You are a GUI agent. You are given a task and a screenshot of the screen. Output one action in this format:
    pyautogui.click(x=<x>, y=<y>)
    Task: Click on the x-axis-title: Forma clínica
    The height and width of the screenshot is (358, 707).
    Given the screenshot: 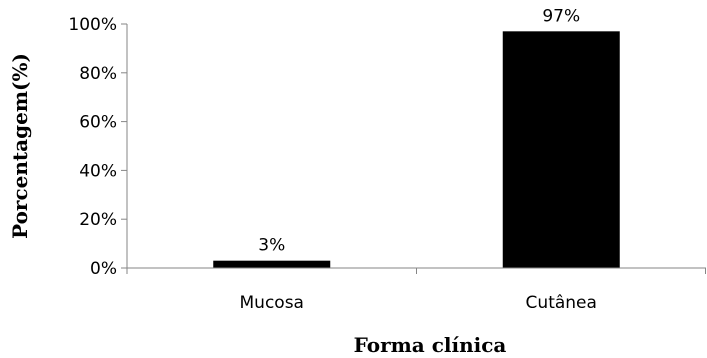 What is the action you would take?
    pyautogui.click(x=430, y=345)
    